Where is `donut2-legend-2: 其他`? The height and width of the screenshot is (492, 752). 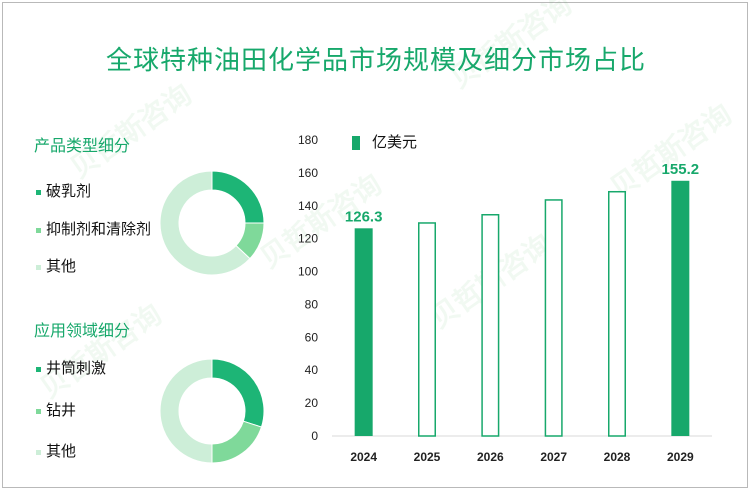
donut2-legend-2: 其他 is located at coordinates (56, 450).